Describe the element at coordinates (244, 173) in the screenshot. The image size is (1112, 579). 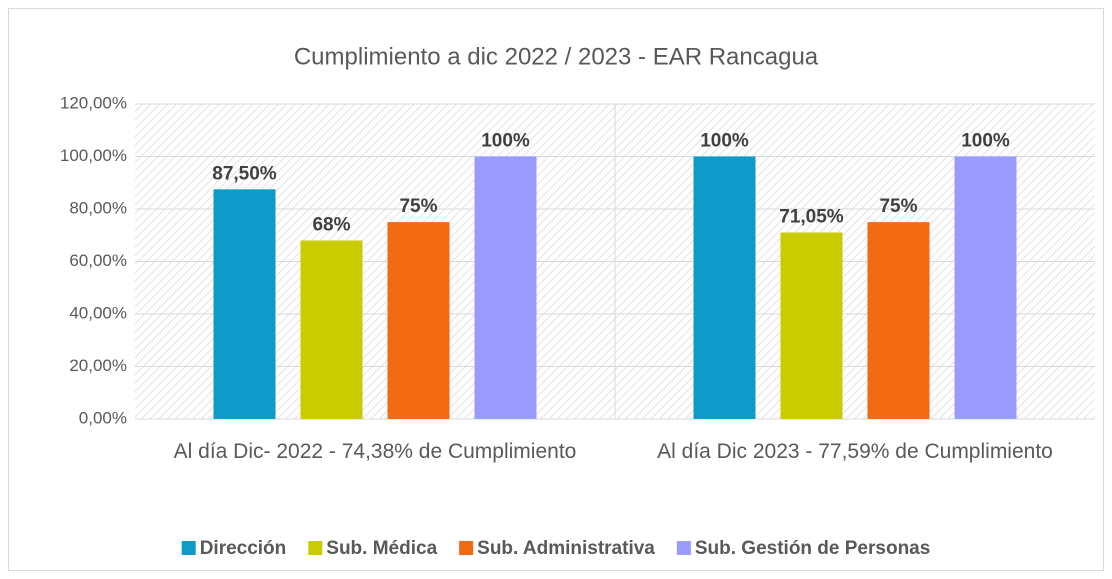
I see `data-label: 87,50%` at that location.